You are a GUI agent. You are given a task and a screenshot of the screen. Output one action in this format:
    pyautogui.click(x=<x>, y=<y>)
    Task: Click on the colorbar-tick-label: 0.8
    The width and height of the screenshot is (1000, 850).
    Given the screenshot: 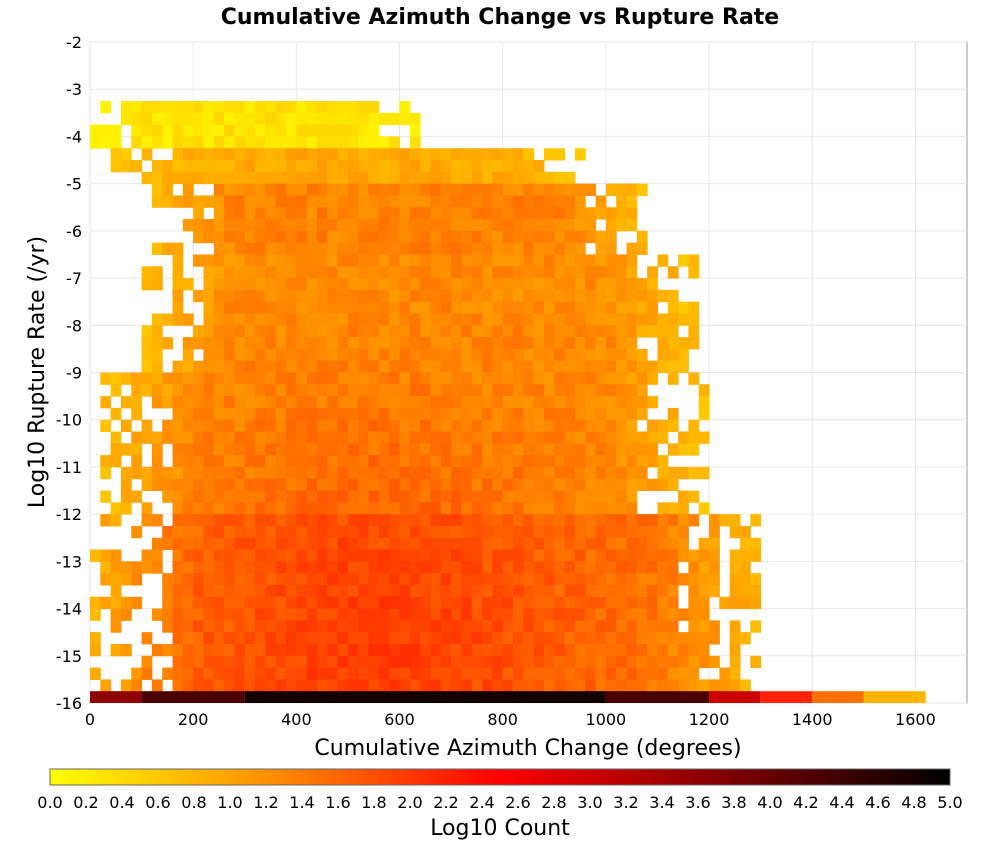 What is the action you would take?
    pyautogui.click(x=193, y=802)
    